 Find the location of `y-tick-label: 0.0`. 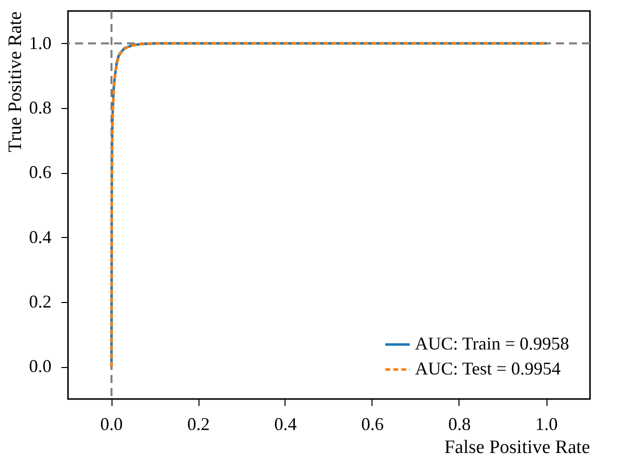

y-tick-label: 0.0 is located at coordinates (40, 366).